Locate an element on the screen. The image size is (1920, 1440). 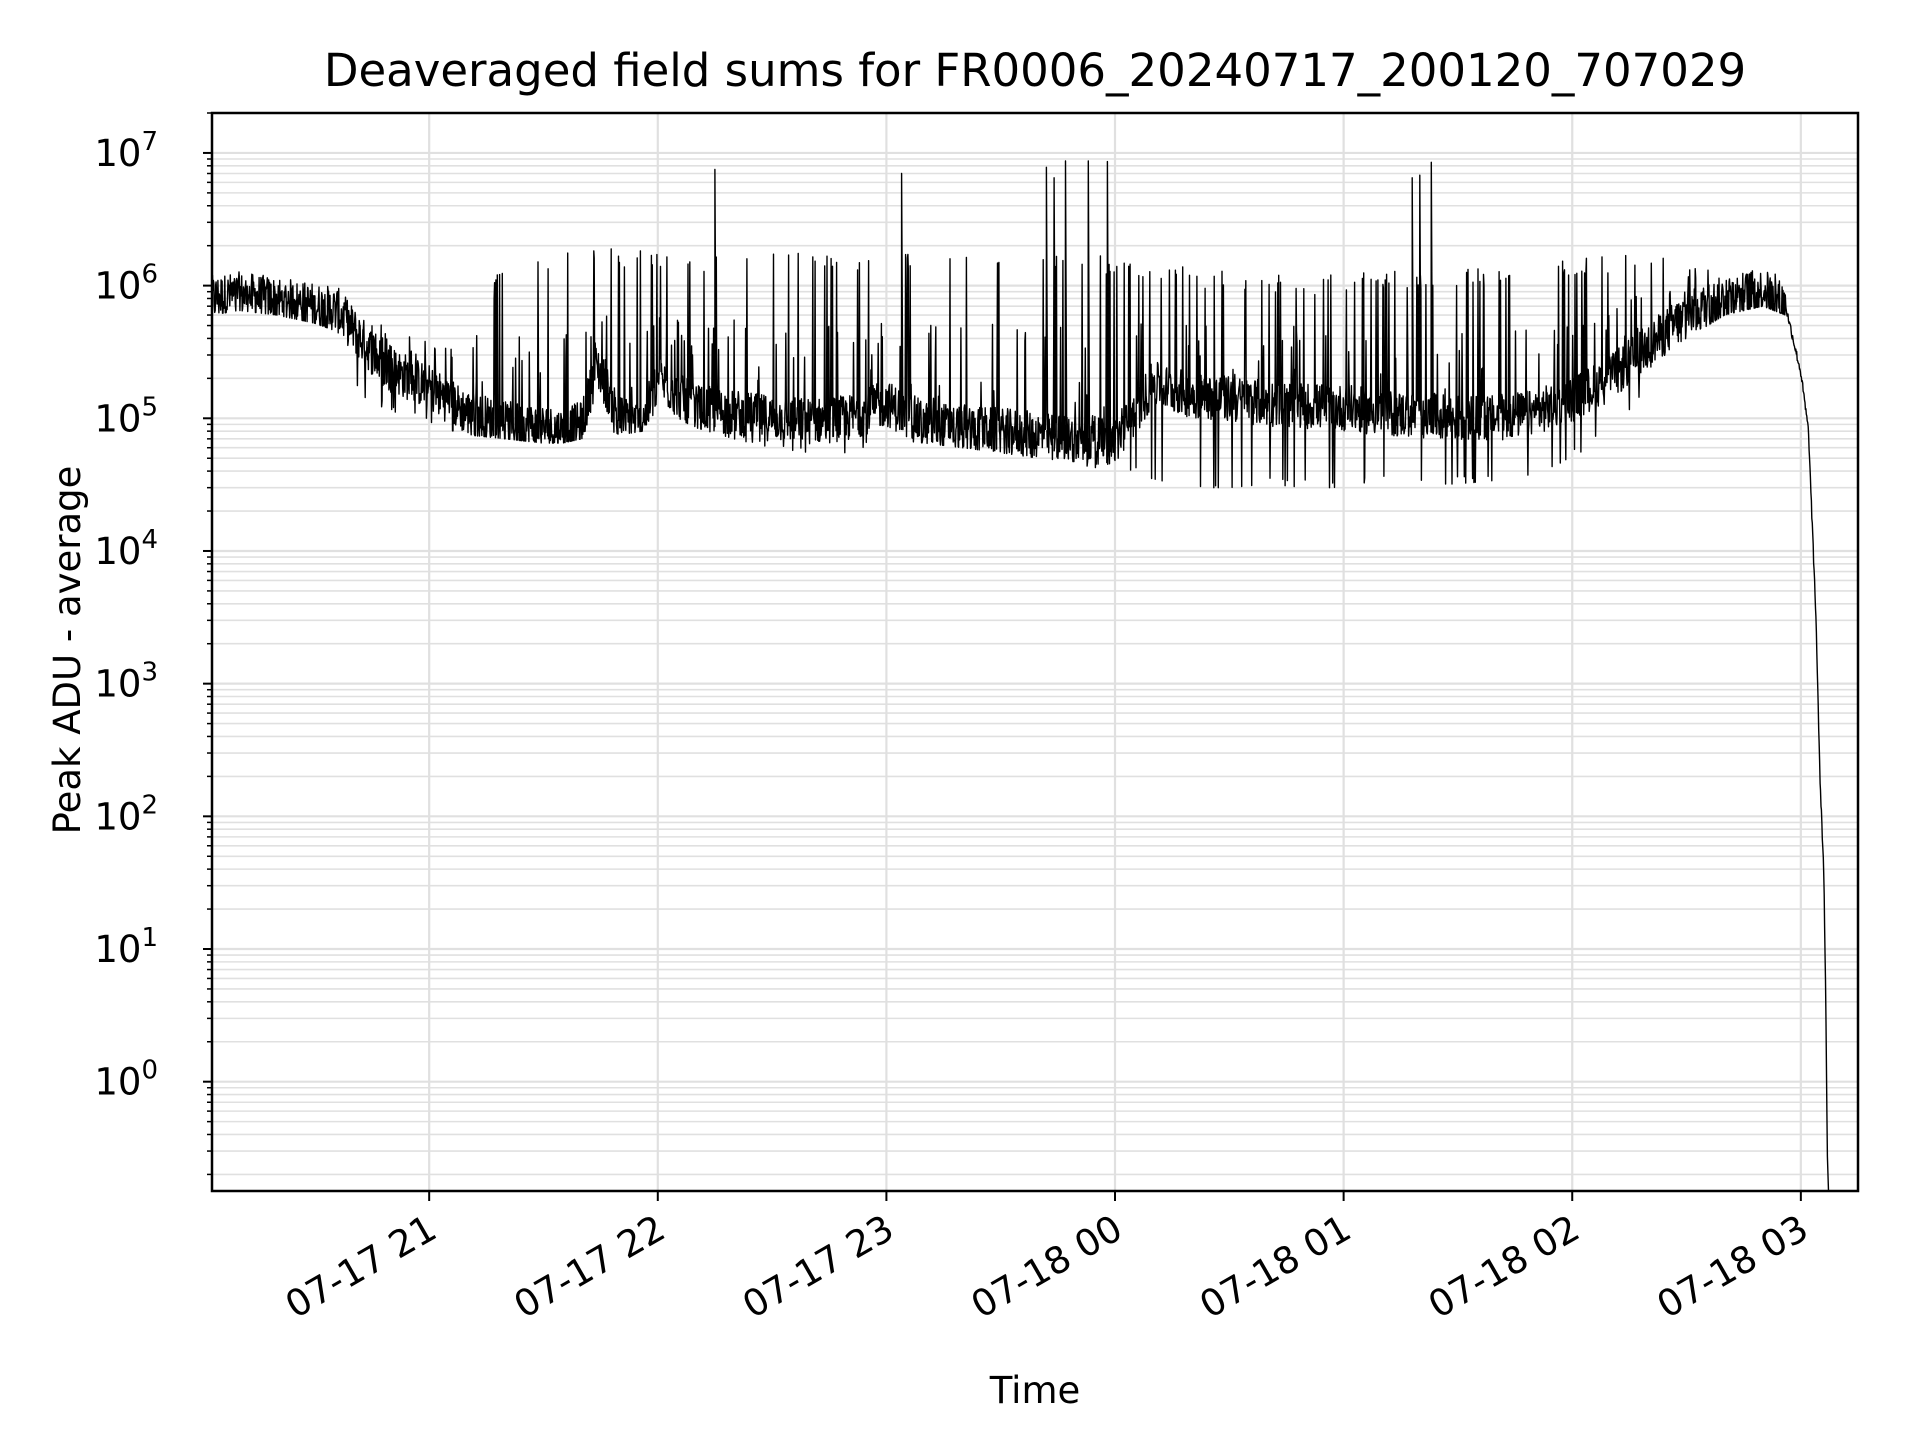
y-tick-label: 106 is located at coordinates (126, 284).